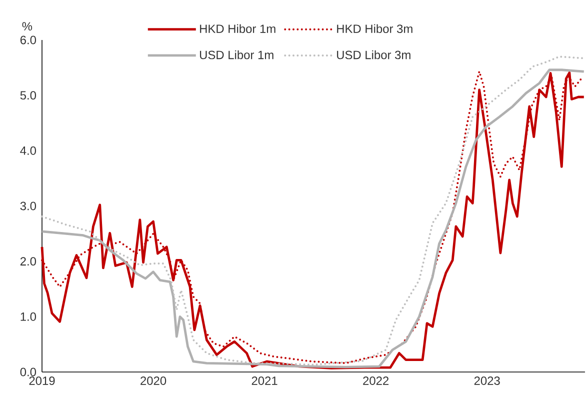 This screenshot has width=586, height=401. Describe the element at coordinates (376, 380) in the screenshot. I see `x-tick-label: 2022` at that location.